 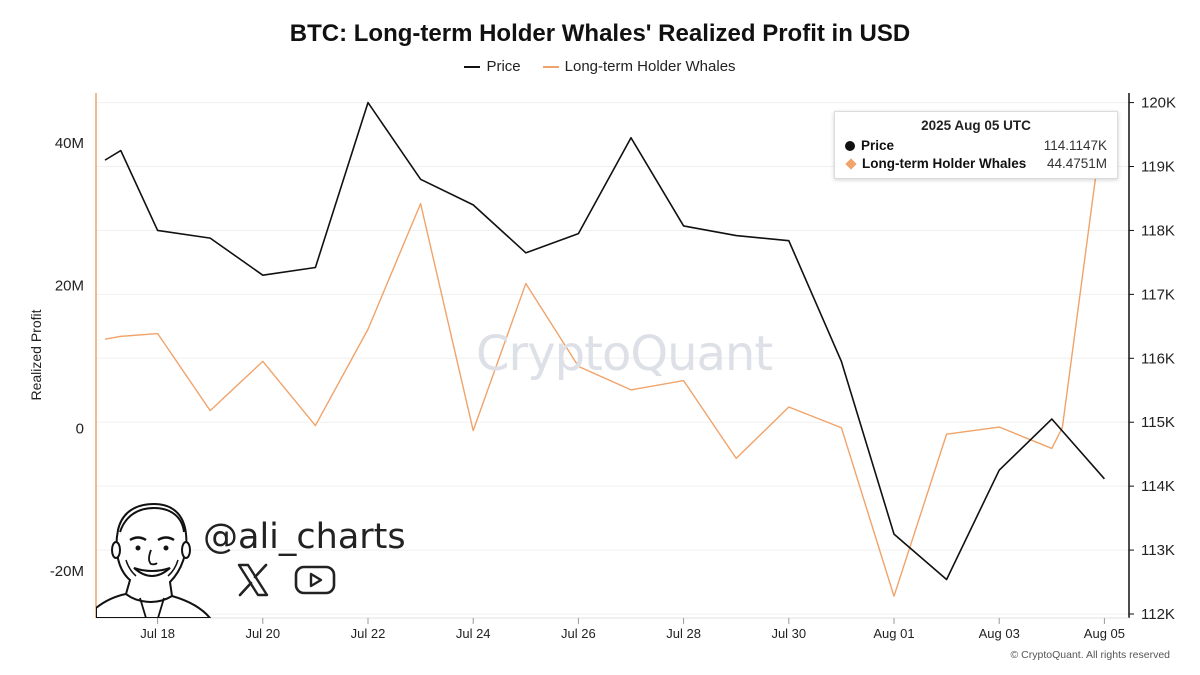 What do you see at coordinates (157, 633) in the screenshot?
I see `x-tick-label: Jul 18` at bounding box center [157, 633].